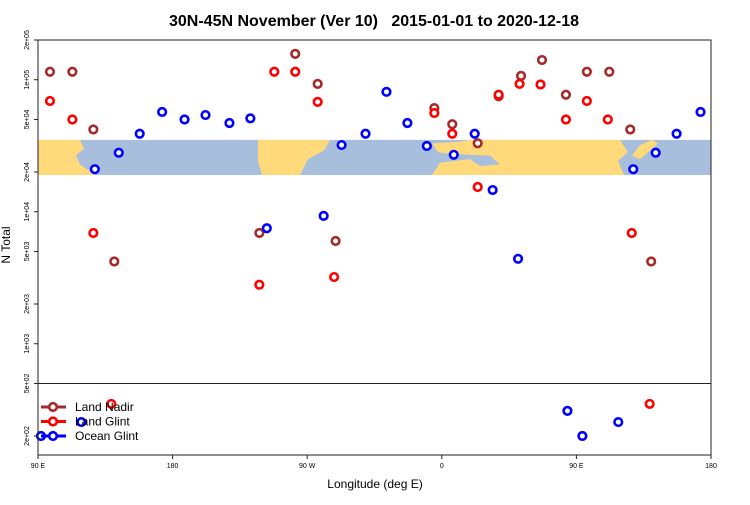 Image resolution: width=750 pixels, height=505 pixels. What do you see at coordinates (307, 466) in the screenshot?
I see `x-tick-label: 90 W` at bounding box center [307, 466].